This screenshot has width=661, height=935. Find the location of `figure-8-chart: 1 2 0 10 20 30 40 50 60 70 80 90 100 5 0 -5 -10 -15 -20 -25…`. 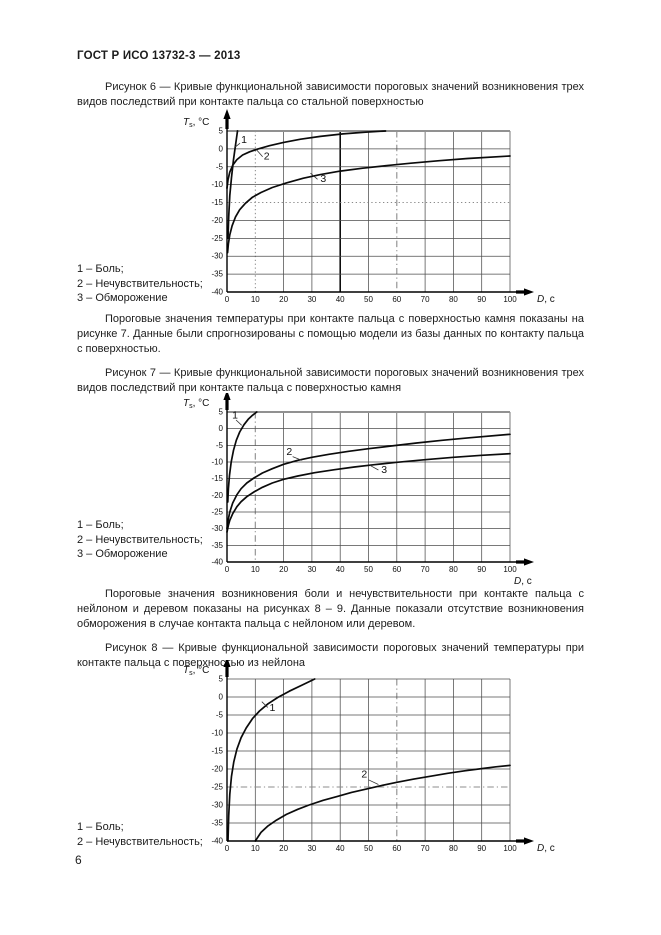

figure-8-chart: 1 2 0 10 20 30 40 50 60 70 80 90 100 5 0 -5 -10 -15 -20 -25… is located at coordinates (389, 761).